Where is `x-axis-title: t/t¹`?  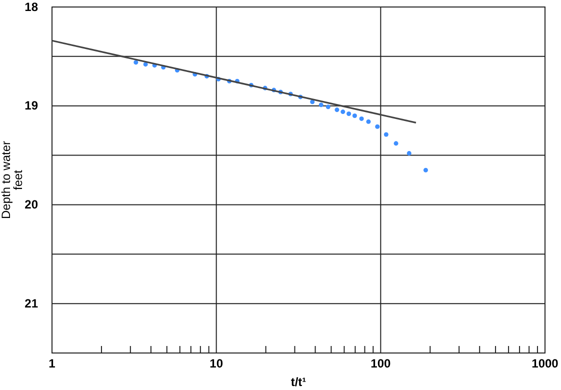
x-axis-title: t/t¹ is located at coordinates (298, 382).